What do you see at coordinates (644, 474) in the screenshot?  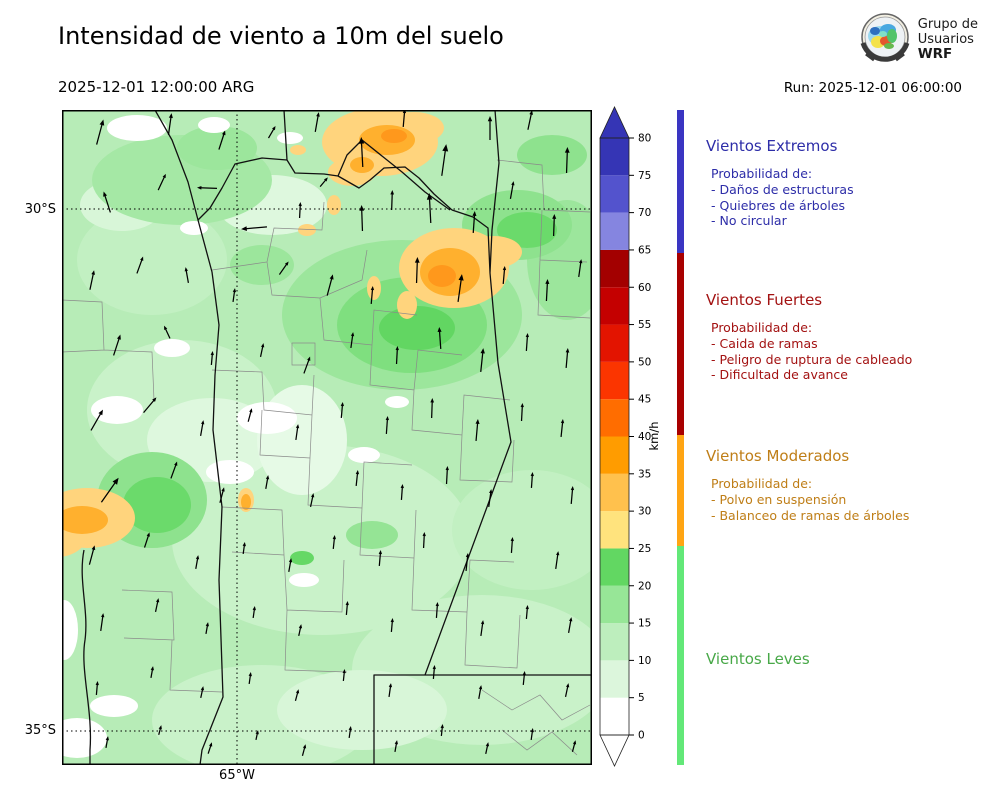 I see `svg-text: 35` at bounding box center [644, 474].